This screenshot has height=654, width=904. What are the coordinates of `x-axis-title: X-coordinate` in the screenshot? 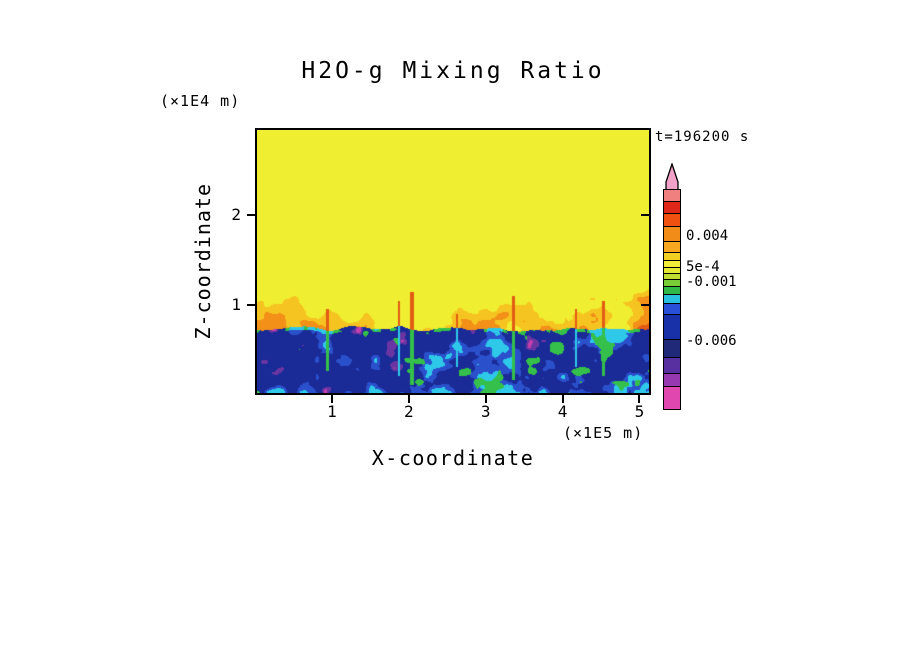 It's located at (453, 458).